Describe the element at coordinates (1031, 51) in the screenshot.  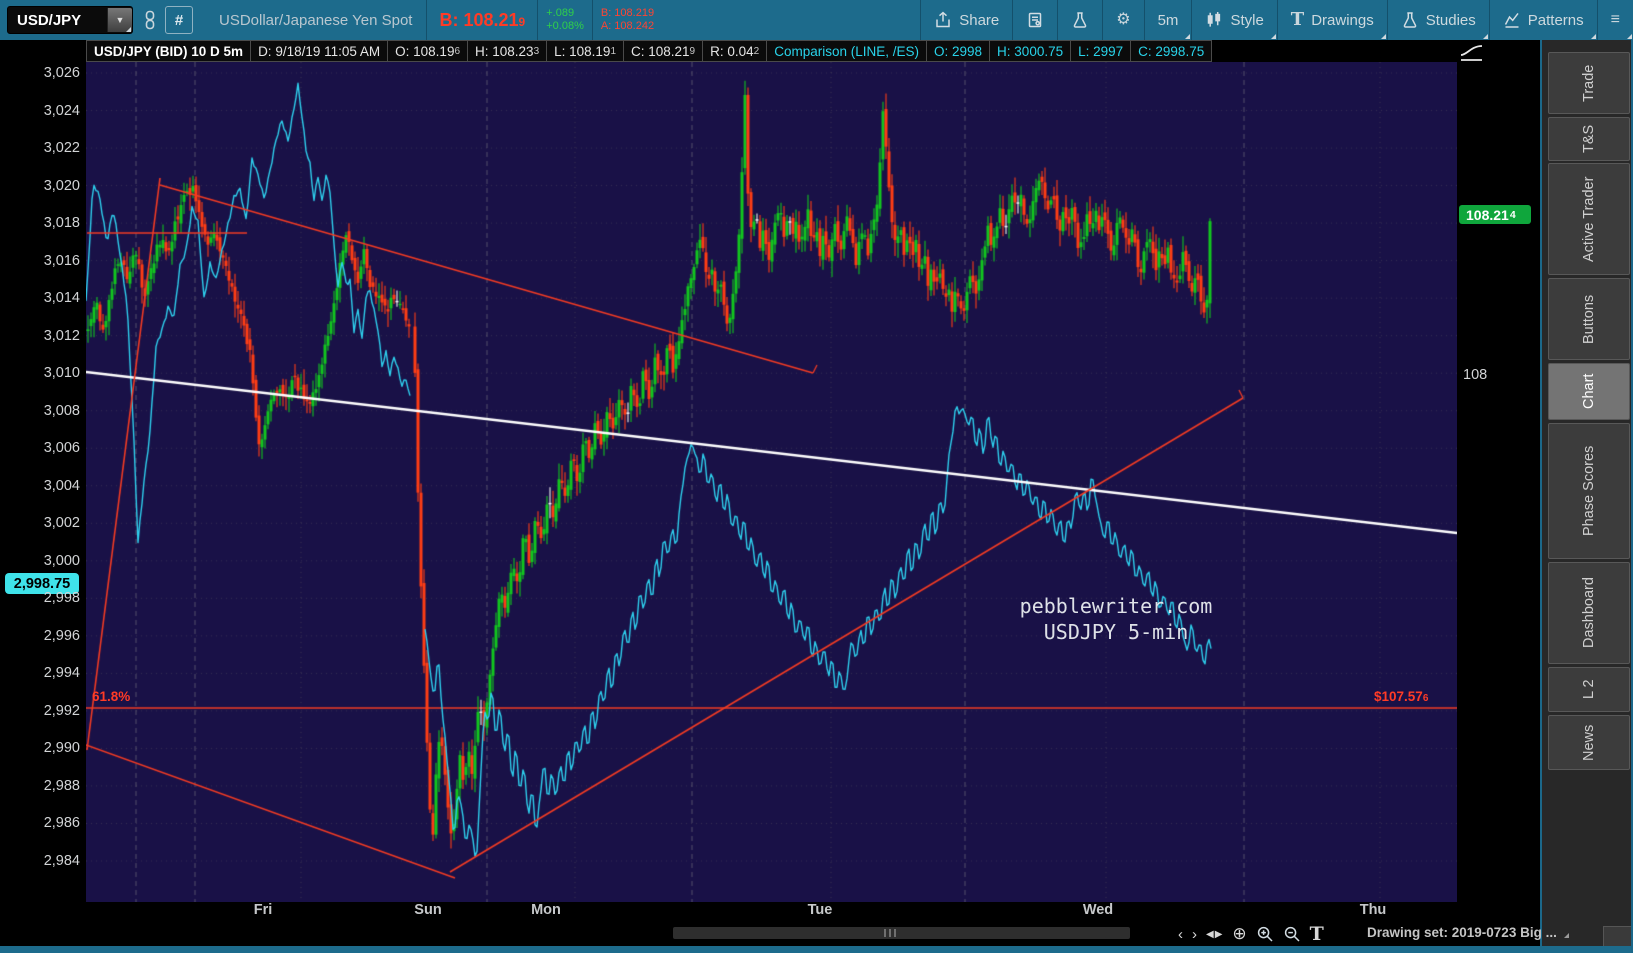
I see `header-cell-9: H: 3000.75` at that location.